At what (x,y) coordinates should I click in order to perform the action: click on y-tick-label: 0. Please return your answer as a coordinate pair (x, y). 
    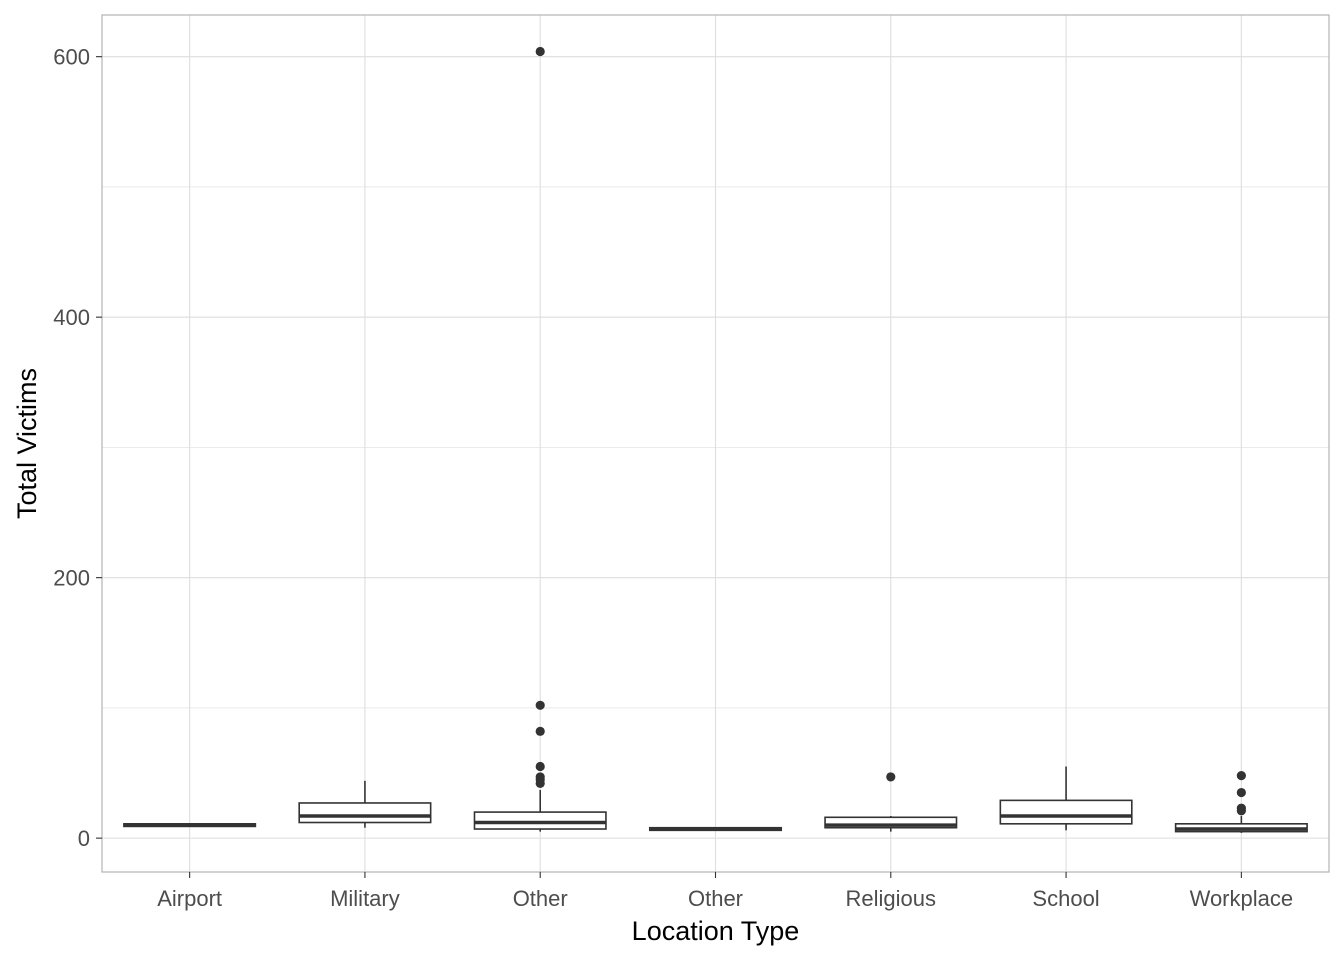
    Looking at the image, I should click on (84, 838).